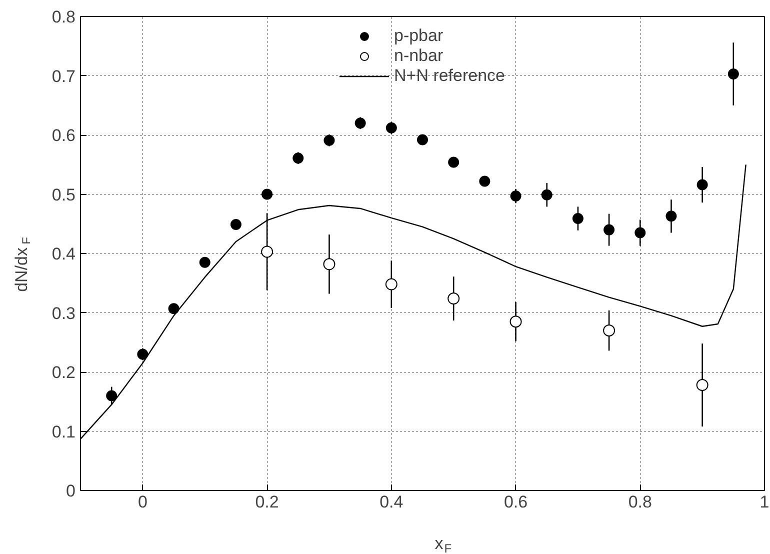 This screenshot has height=554, width=770. What do you see at coordinates (64, 254) in the screenshot?
I see `y-tick-label: 0.4` at bounding box center [64, 254].